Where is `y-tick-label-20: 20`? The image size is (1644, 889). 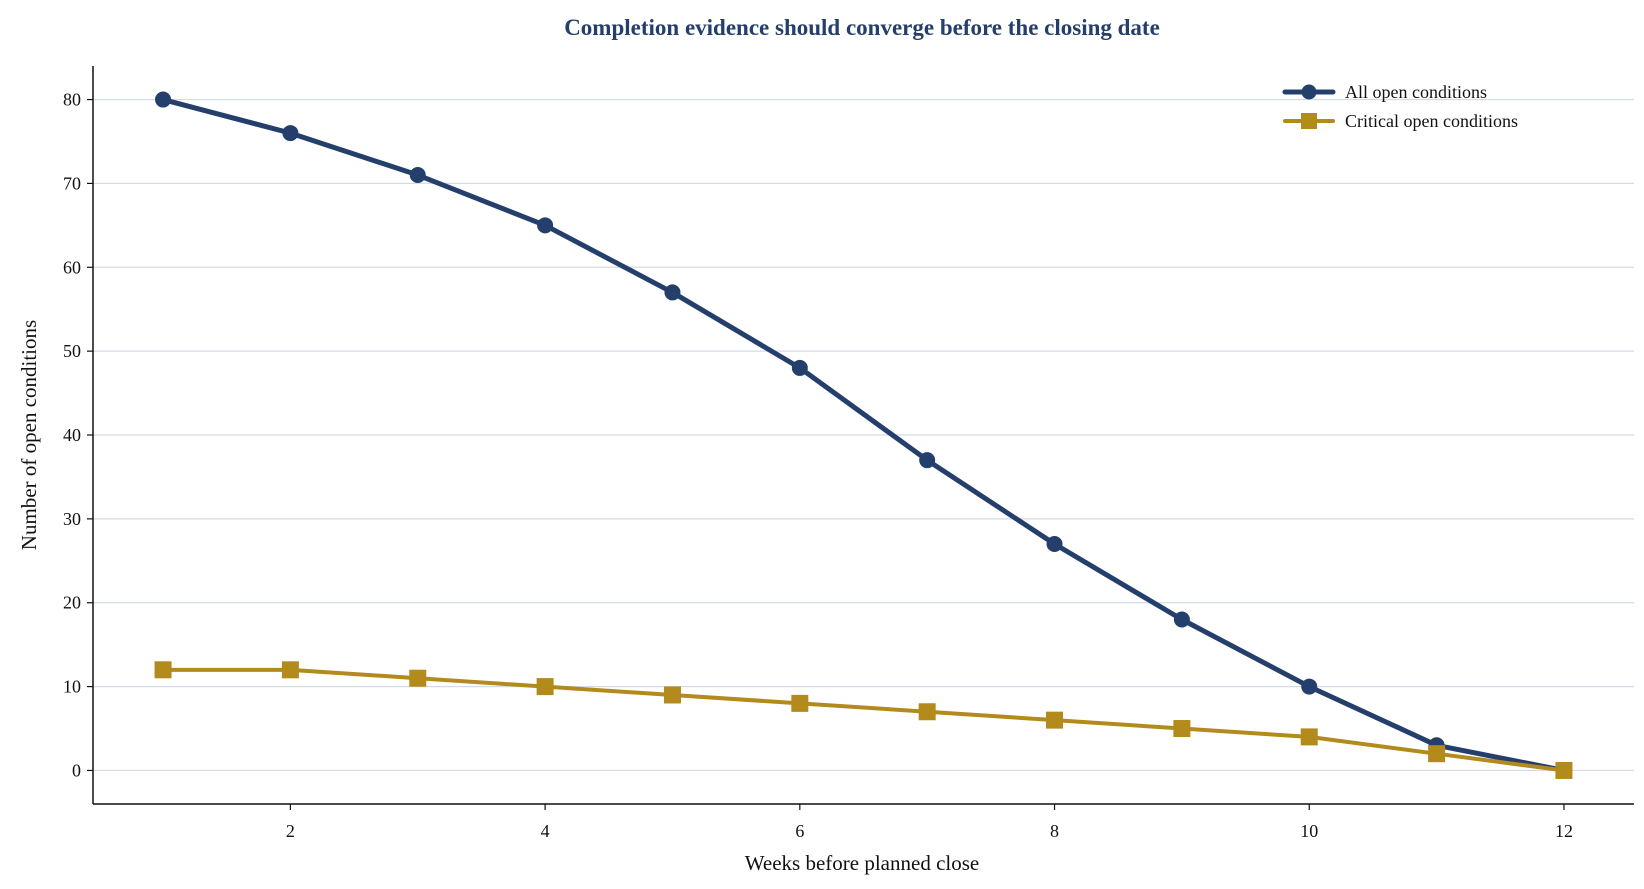
y-tick-label-20: 20 is located at coordinates (72, 603).